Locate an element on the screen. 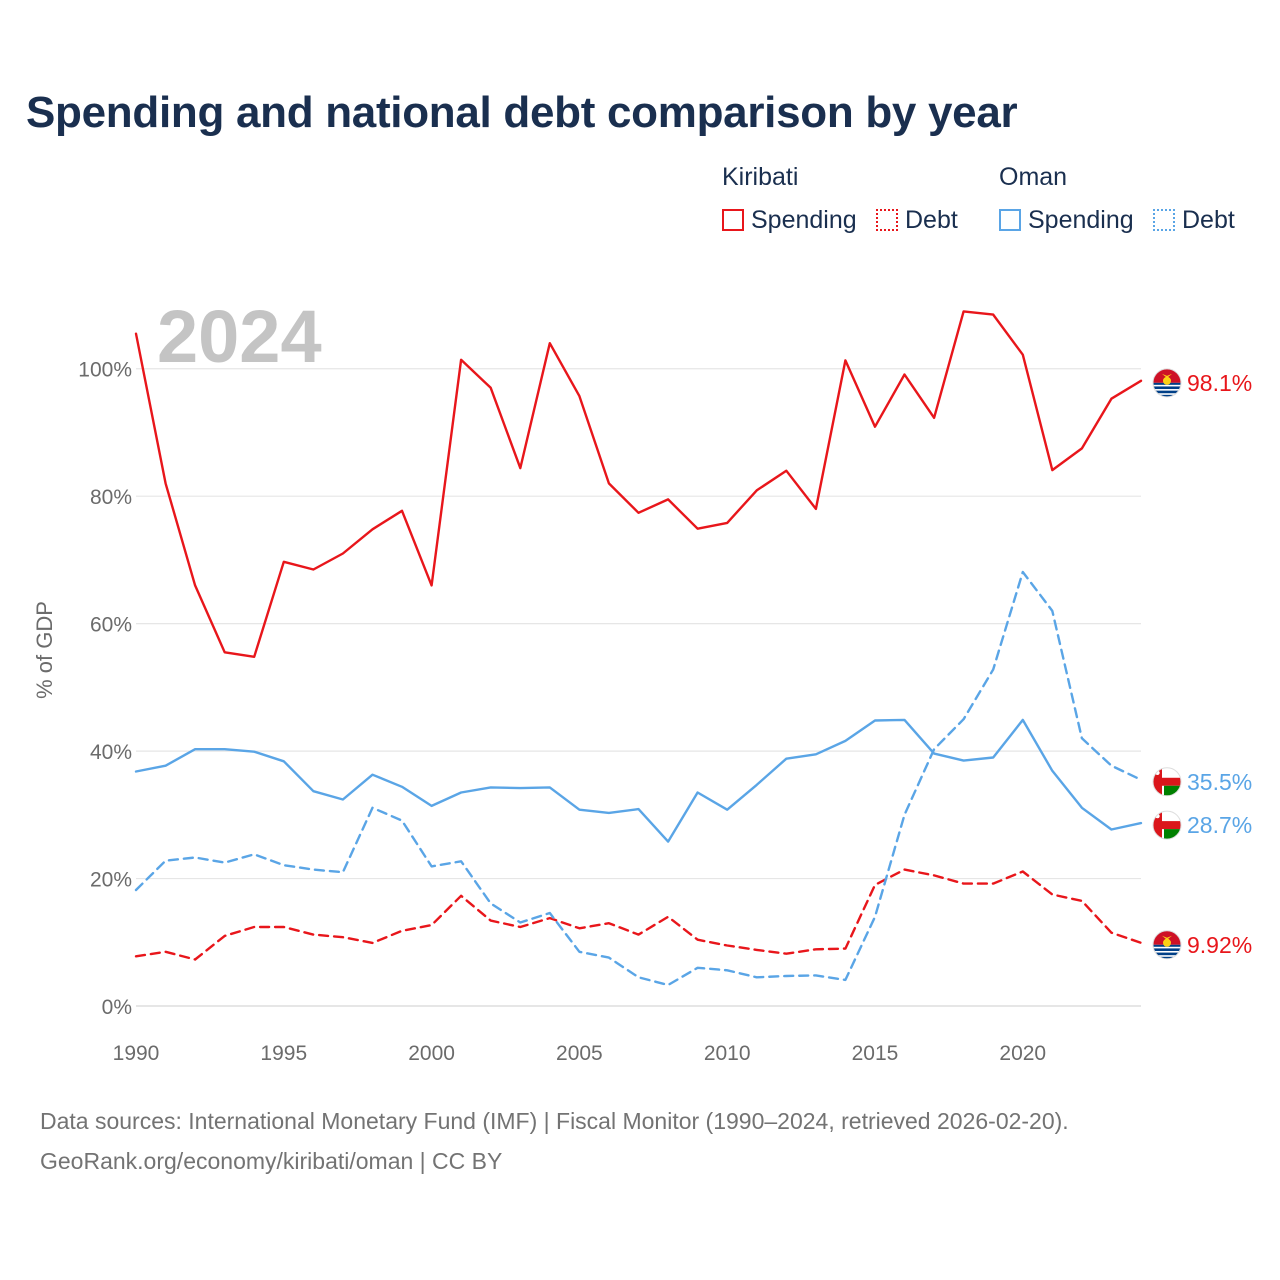  x-tick-label: 2005 is located at coordinates (579, 1053).